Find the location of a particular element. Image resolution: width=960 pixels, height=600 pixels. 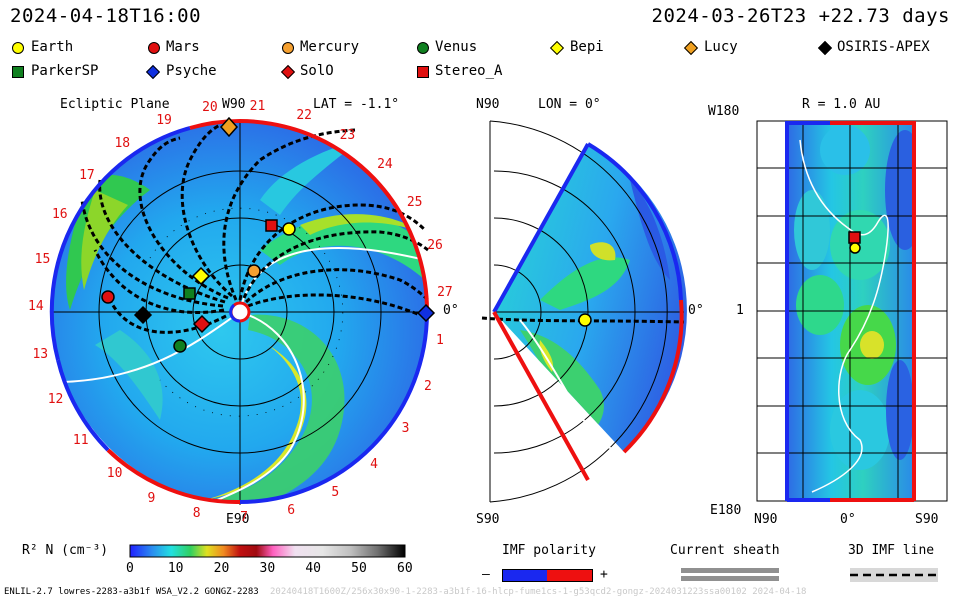

colorbar-title: R² N (cm⁻³) is located at coordinates (65, 550).